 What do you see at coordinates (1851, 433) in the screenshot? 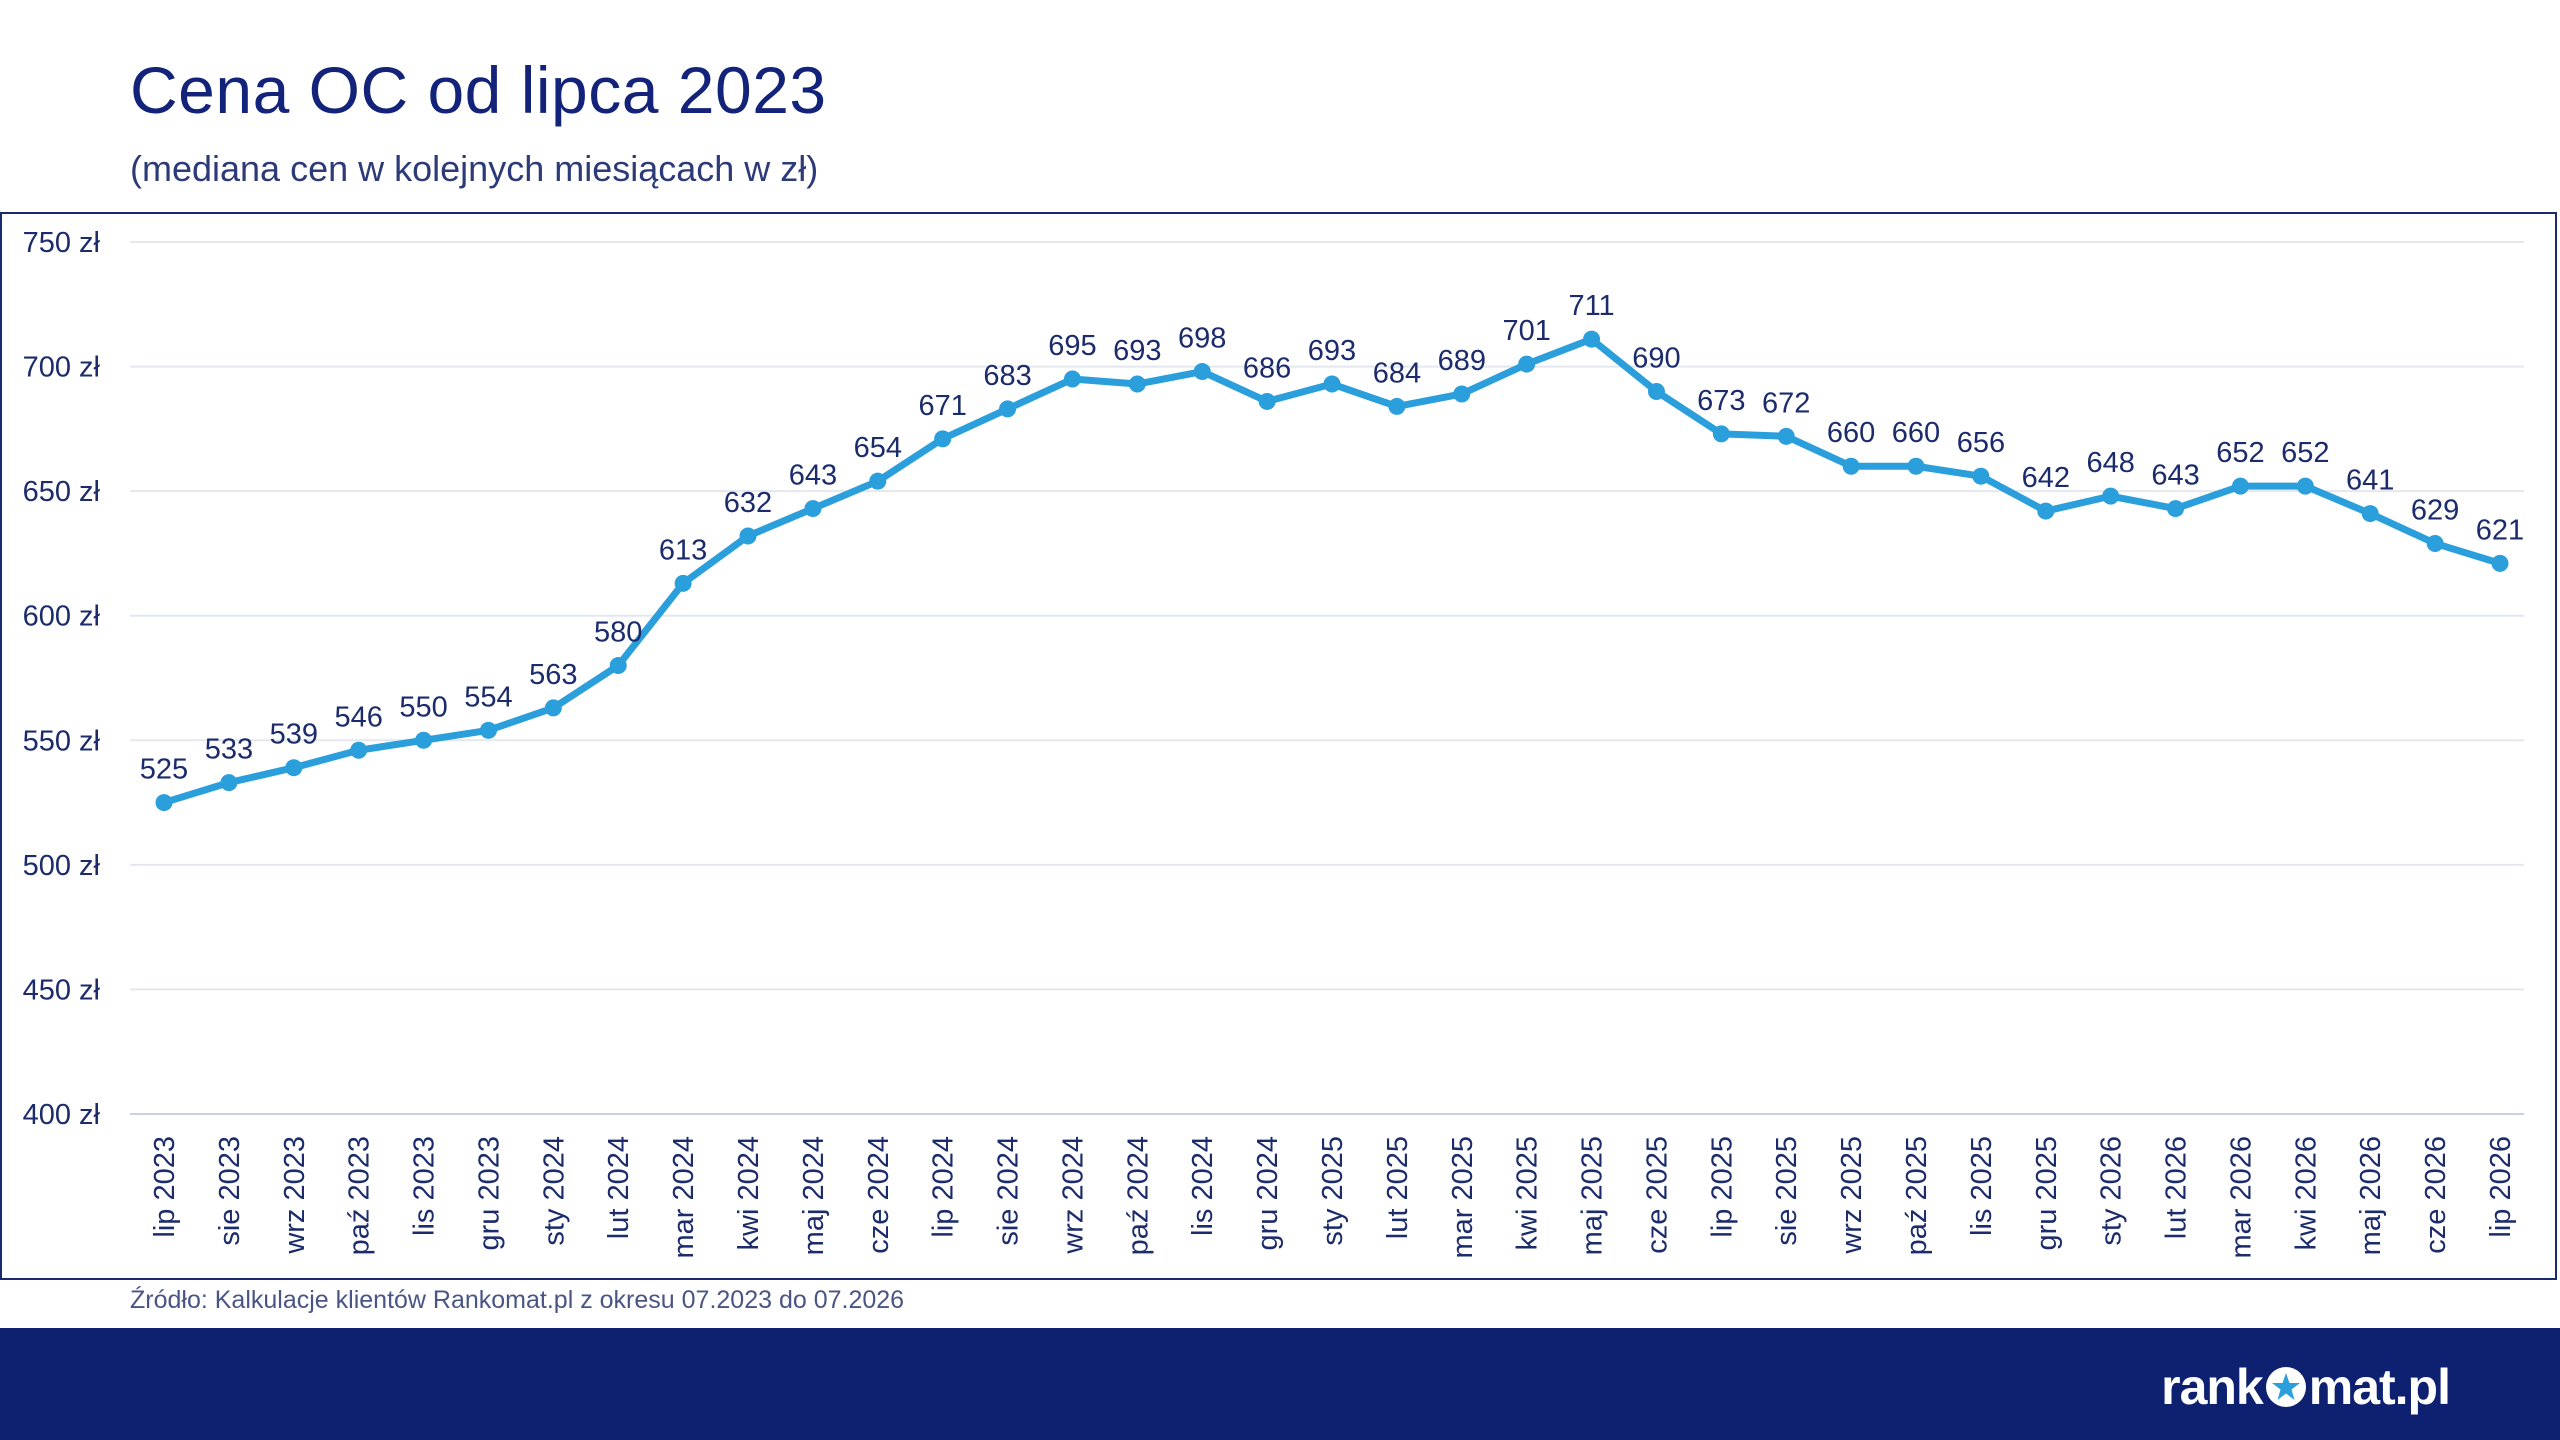
I see `data-label: 660` at bounding box center [1851, 433].